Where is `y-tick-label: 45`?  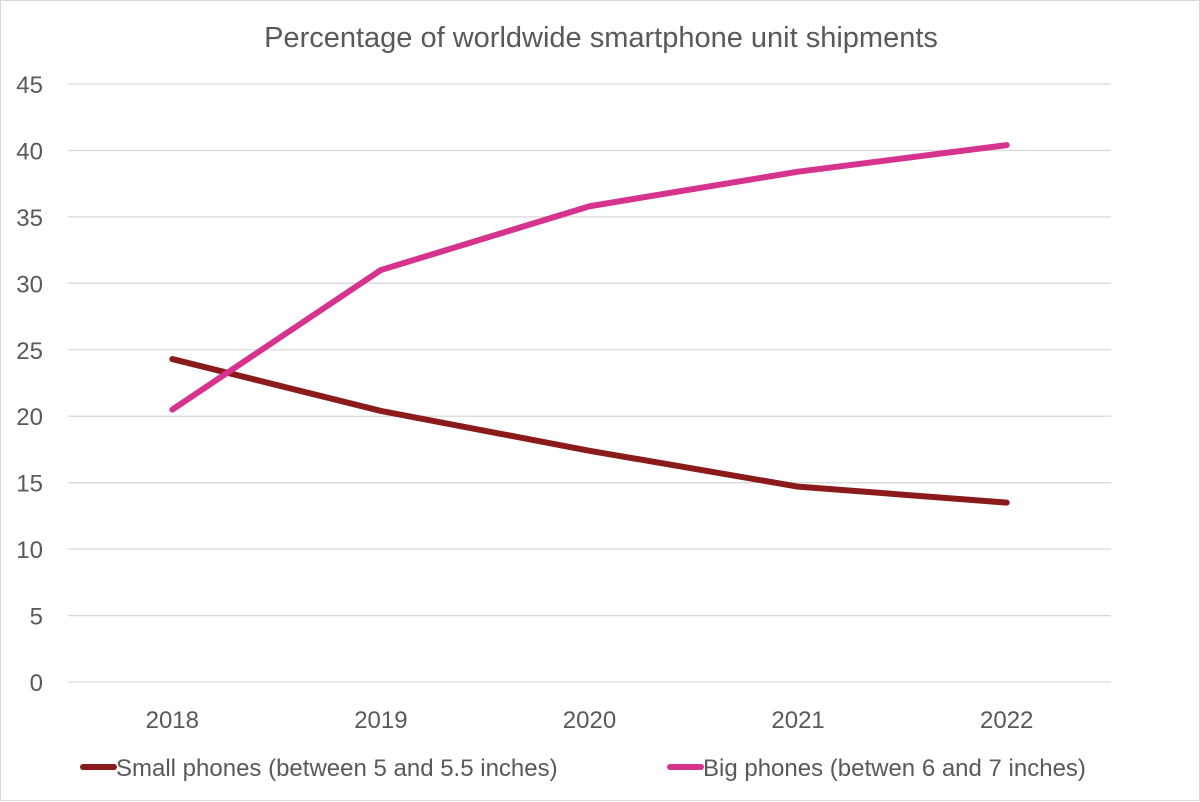
y-tick-label: 45 is located at coordinates (29, 85).